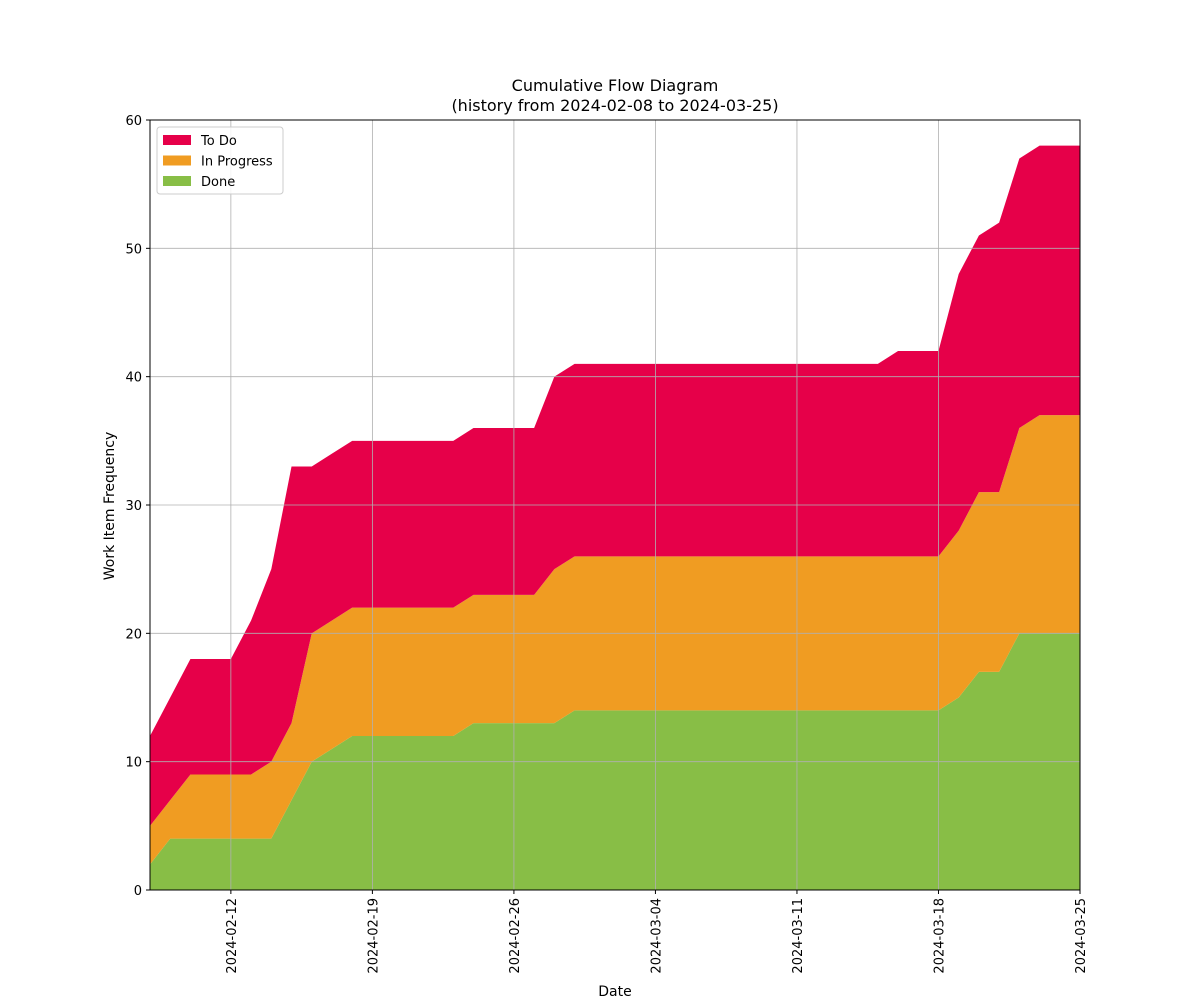 The width and height of the screenshot is (1200, 1000). What do you see at coordinates (218, 182) in the screenshot?
I see `legend-label-done: Done` at bounding box center [218, 182].